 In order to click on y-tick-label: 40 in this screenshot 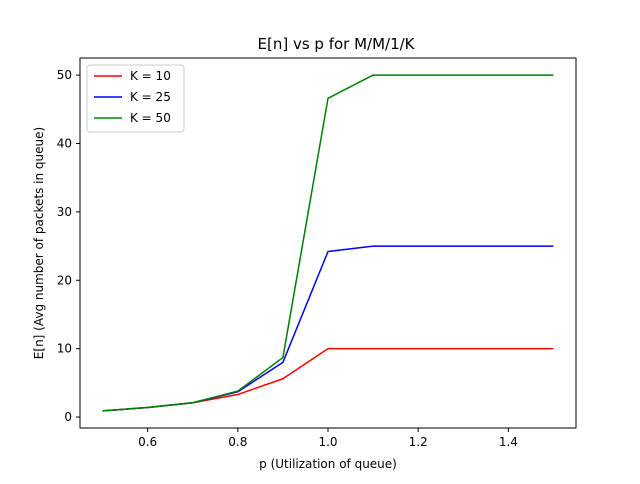, I will do `click(64, 143)`.